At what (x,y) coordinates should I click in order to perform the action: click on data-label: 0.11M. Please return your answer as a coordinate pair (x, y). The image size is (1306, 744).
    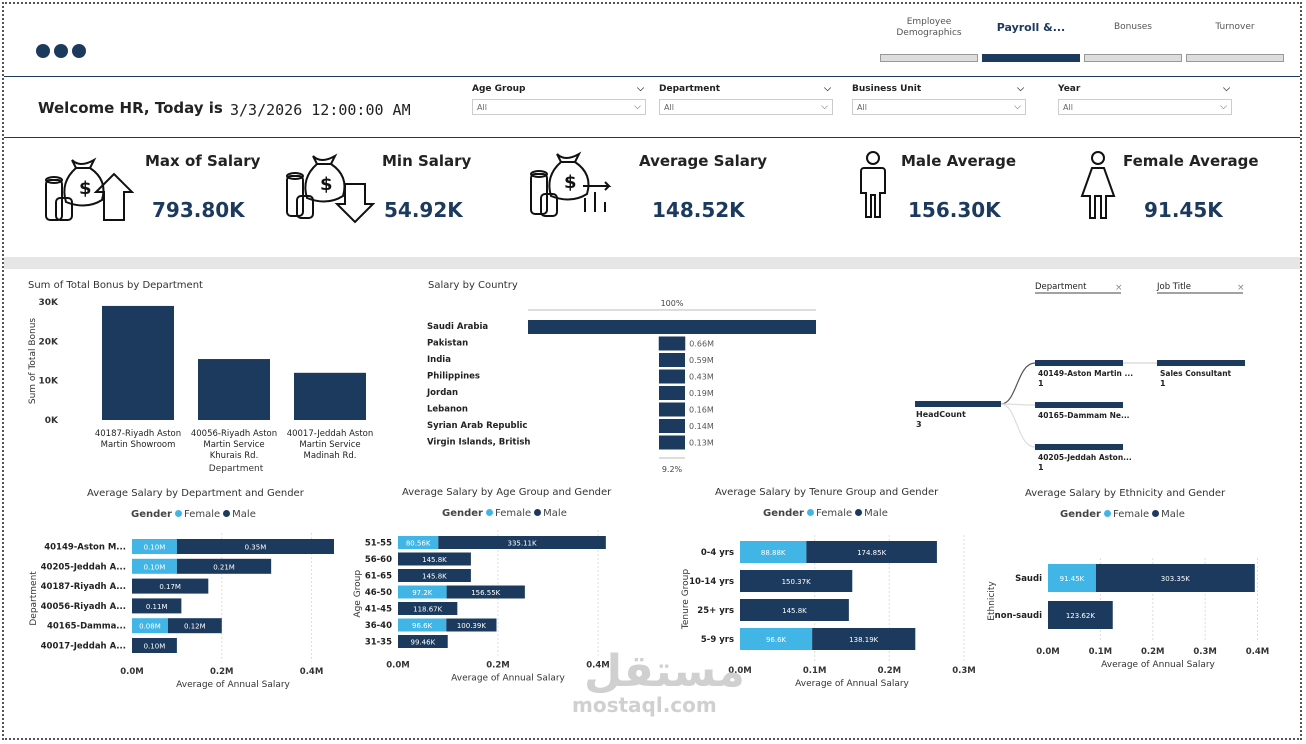
    Looking at the image, I should click on (157, 607).